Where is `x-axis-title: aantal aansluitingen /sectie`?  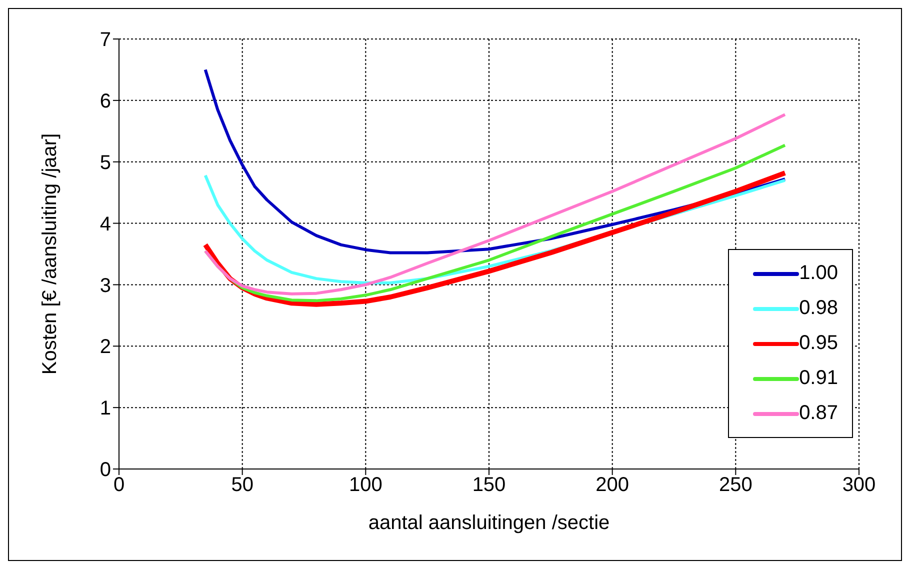 x-axis-title: aantal aansluitingen /sectie is located at coordinates (489, 523).